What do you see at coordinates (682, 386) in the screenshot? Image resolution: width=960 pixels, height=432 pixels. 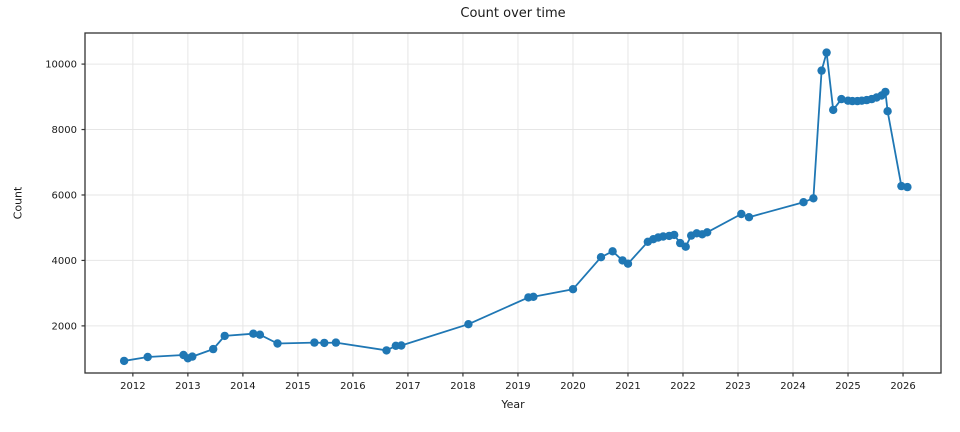 I see `x-tick-label: 2022` at bounding box center [682, 386].